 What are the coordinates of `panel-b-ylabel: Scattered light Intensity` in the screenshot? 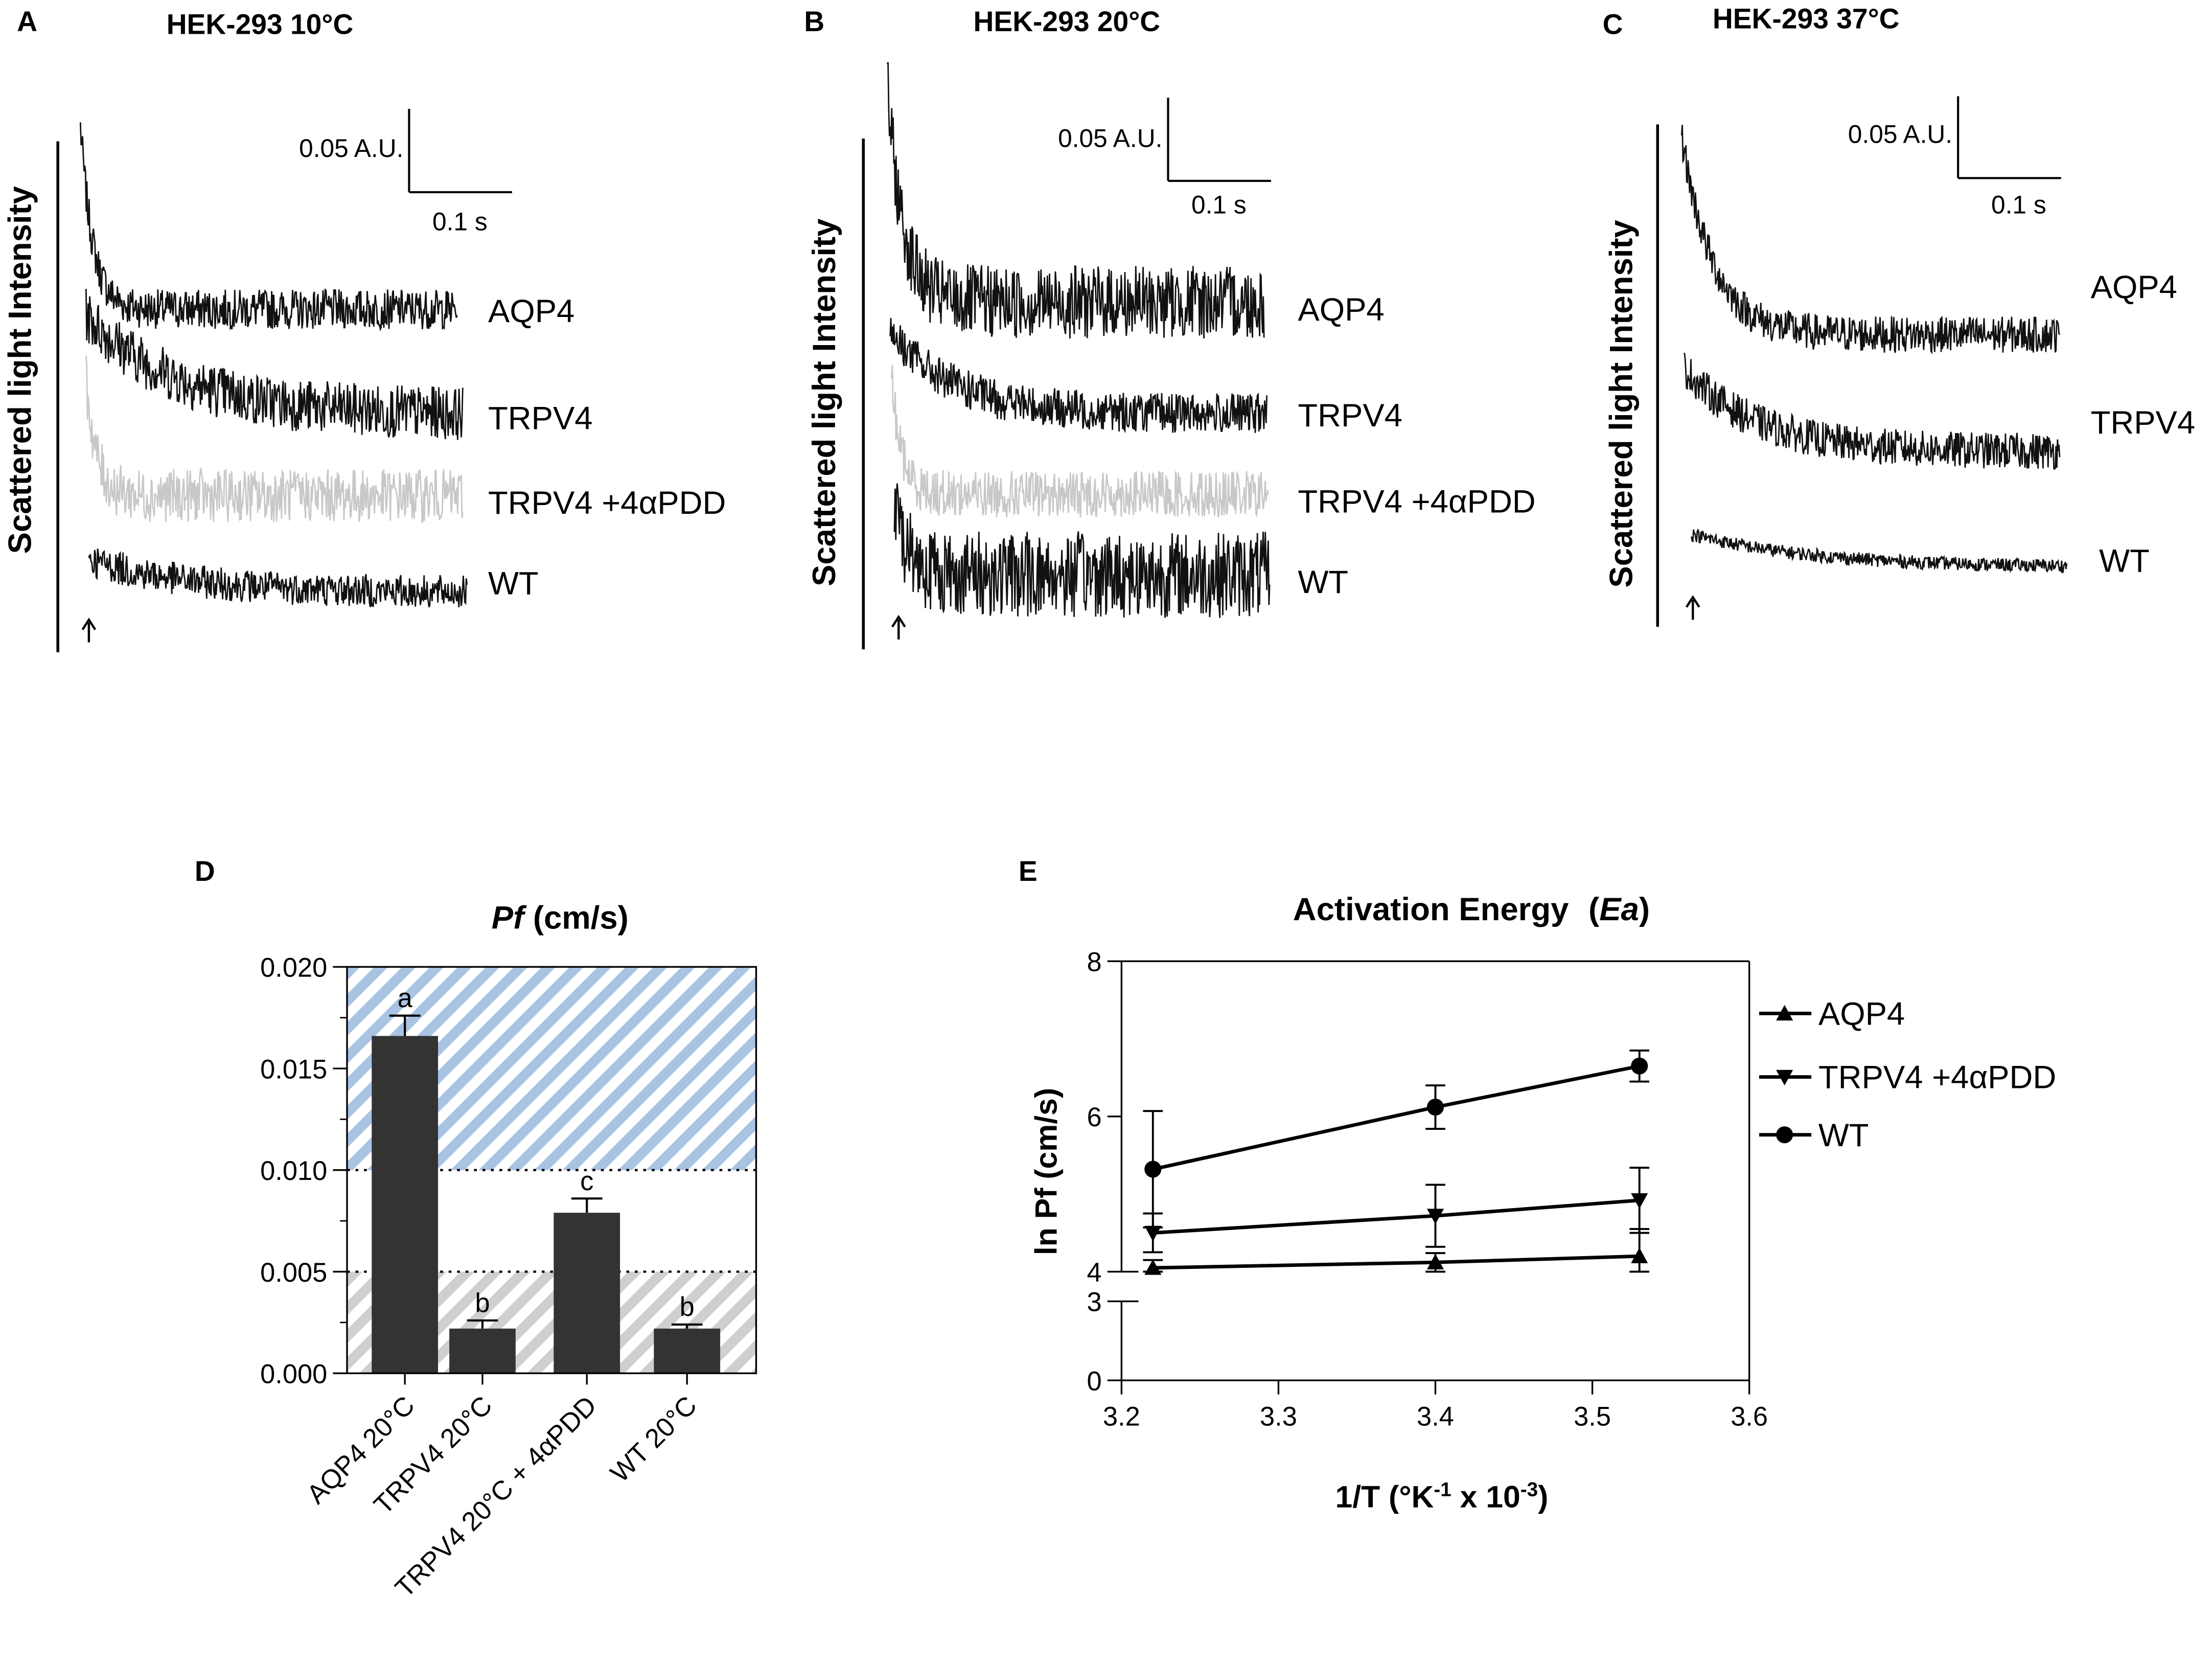 It's located at (824, 402).